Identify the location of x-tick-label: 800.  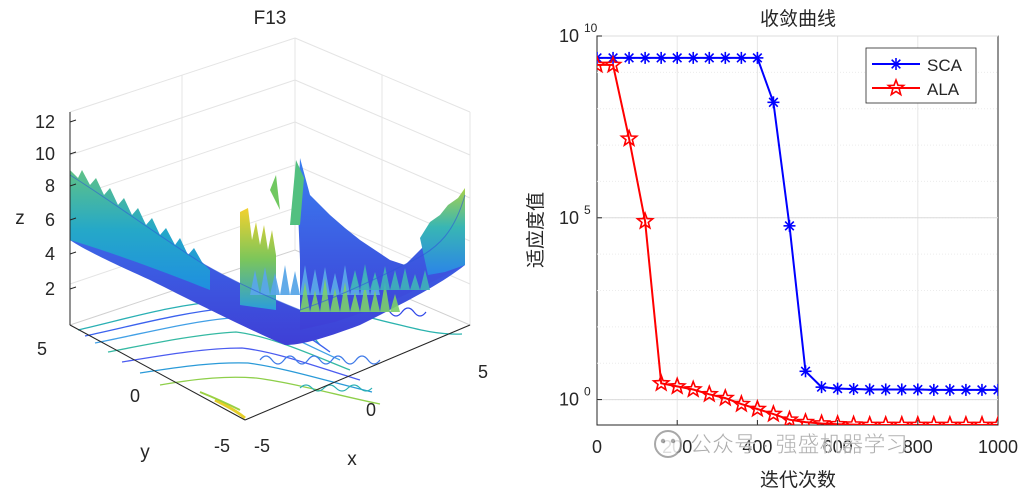
(918, 447).